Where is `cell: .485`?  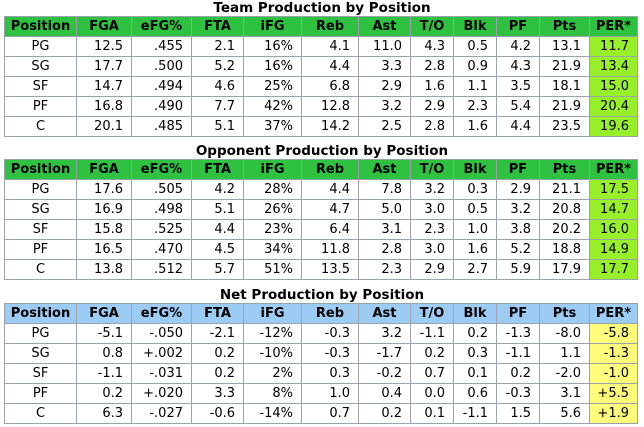 cell: .485 is located at coordinates (161, 126).